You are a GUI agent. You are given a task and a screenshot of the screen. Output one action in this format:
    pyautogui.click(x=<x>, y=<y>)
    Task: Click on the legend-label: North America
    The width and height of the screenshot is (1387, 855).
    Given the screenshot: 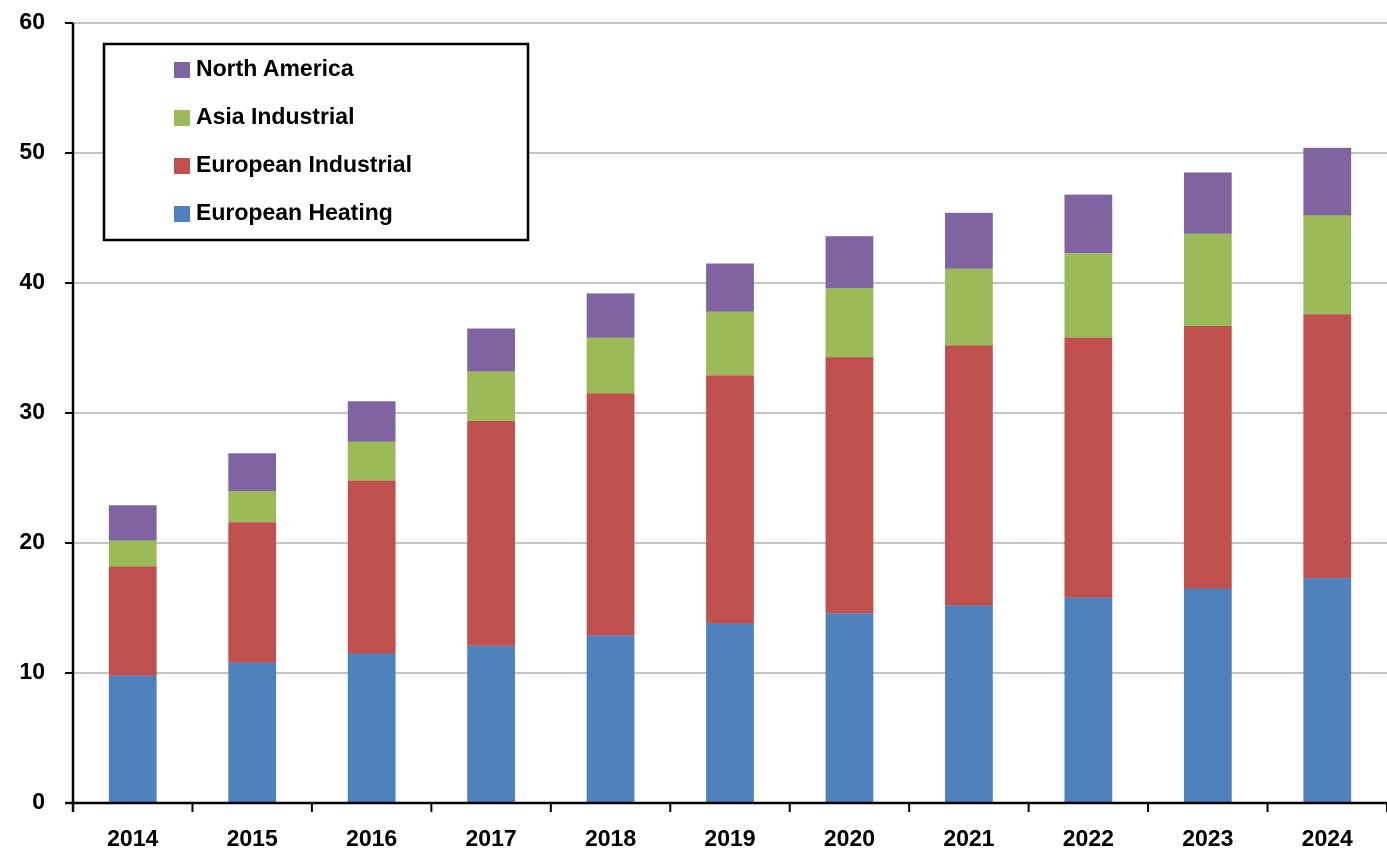 What is the action you would take?
    pyautogui.click(x=275, y=68)
    